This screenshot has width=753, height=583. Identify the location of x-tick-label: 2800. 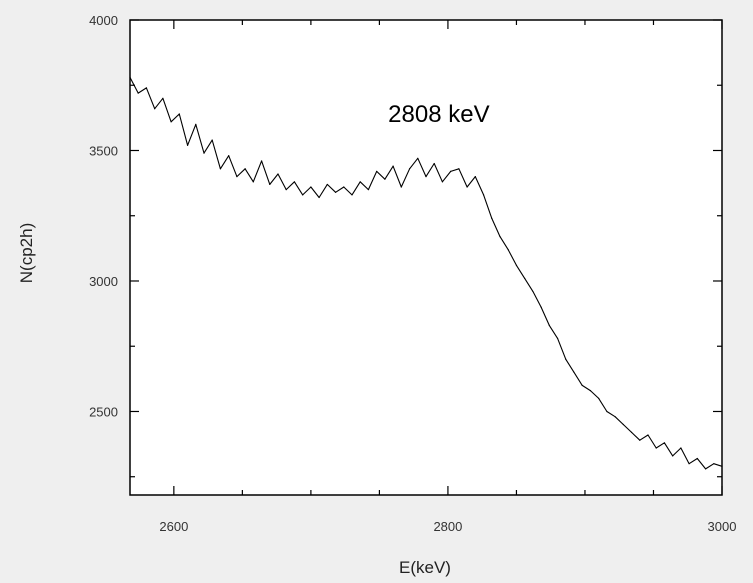
(447, 526).